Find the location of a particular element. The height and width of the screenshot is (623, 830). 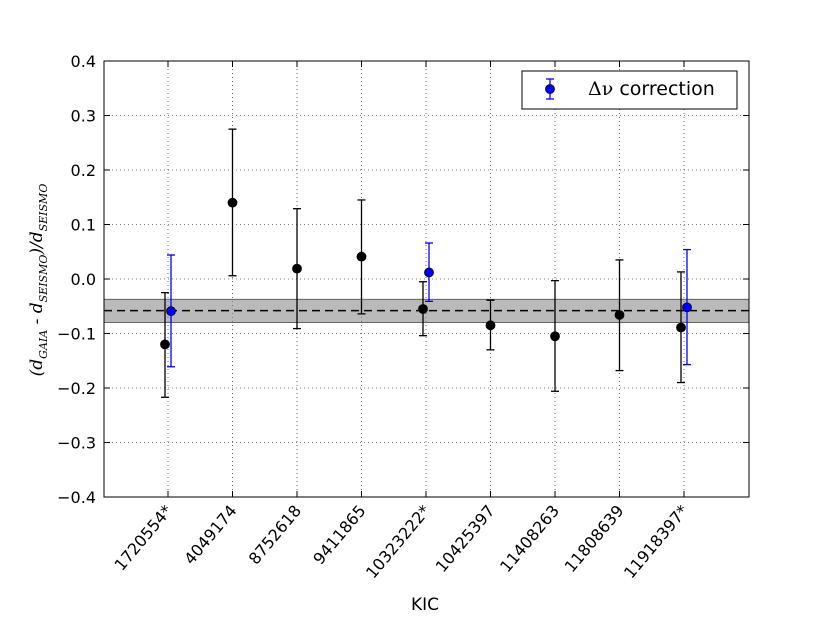

x-tick-label: 11918397* is located at coordinates (656, 541).